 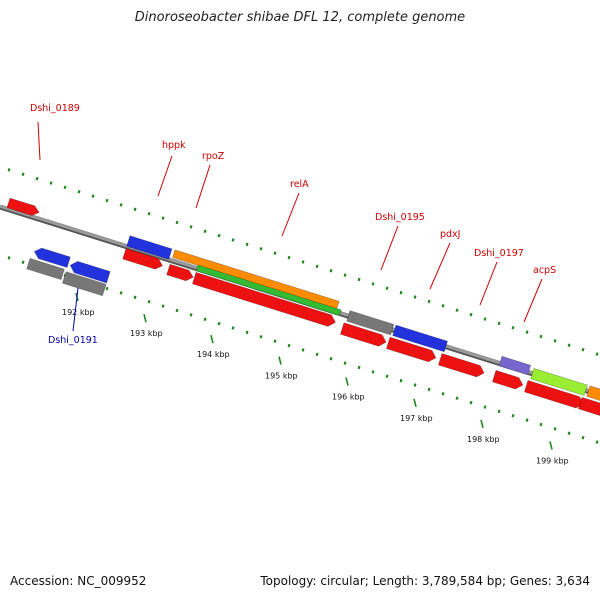 I want to click on tick-label: 194 kbp, so click(x=213, y=354).